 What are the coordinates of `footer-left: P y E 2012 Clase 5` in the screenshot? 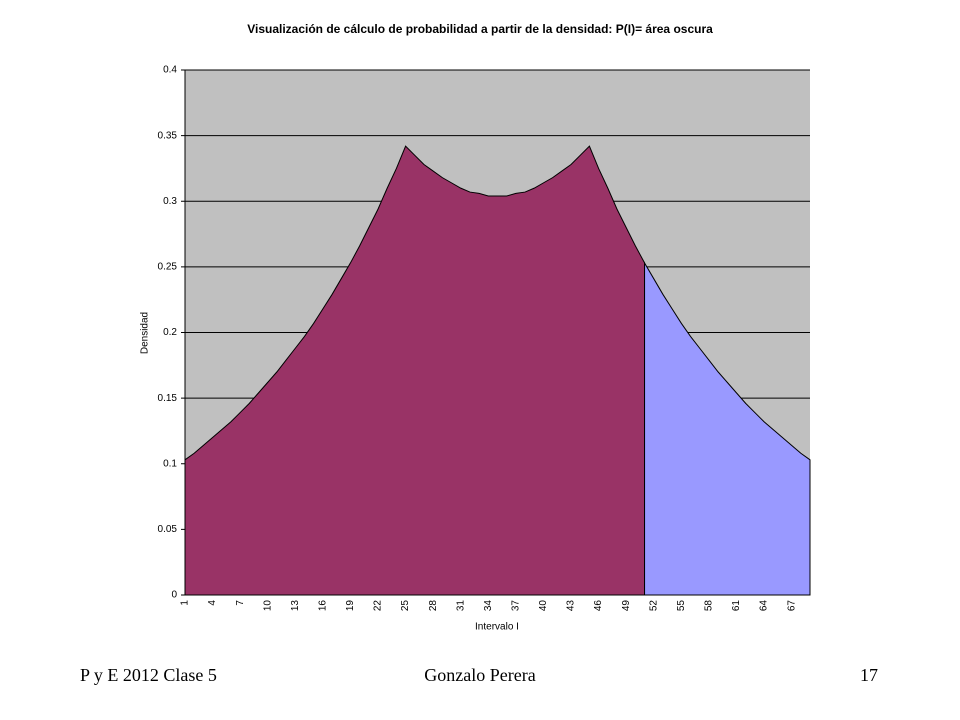 It's located at (148, 675).